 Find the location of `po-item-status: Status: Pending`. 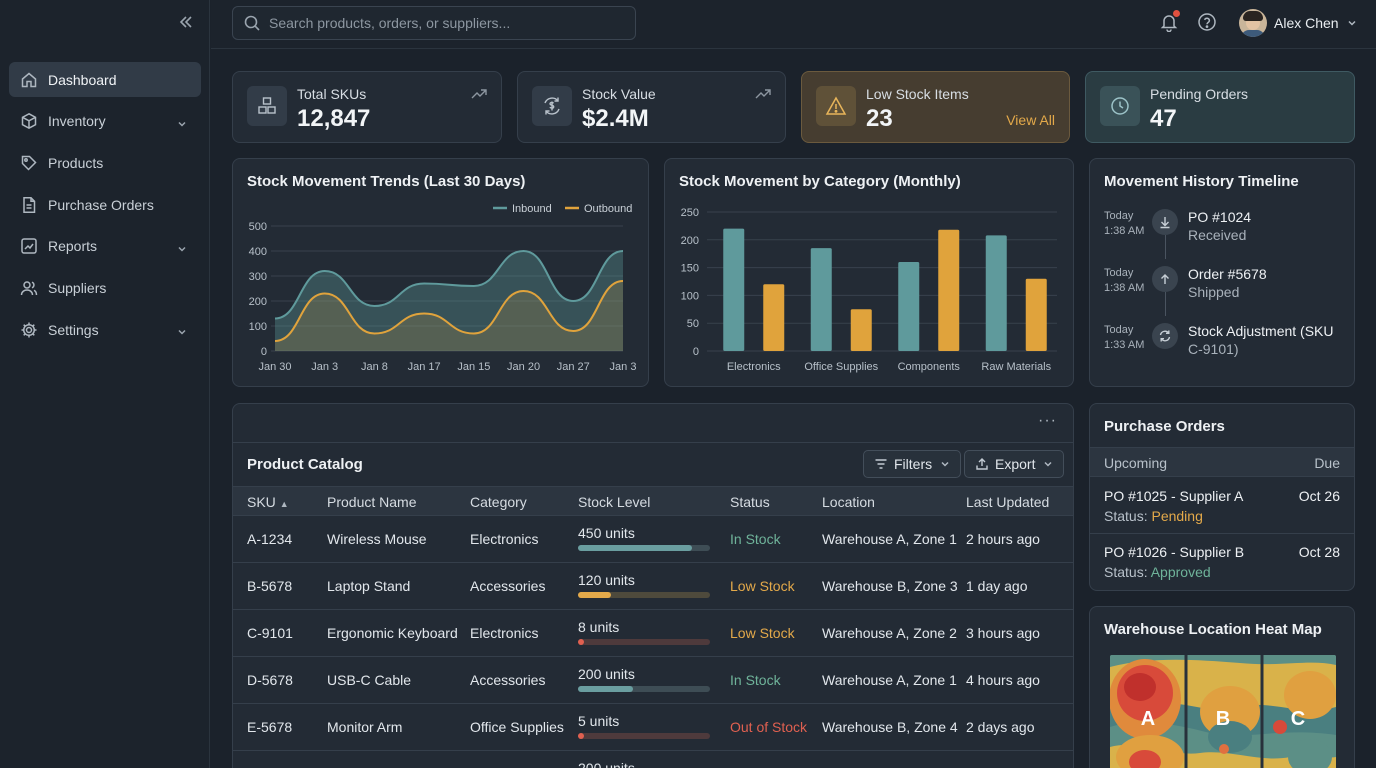

po-item-status: Status: Pending is located at coordinates (1153, 516).